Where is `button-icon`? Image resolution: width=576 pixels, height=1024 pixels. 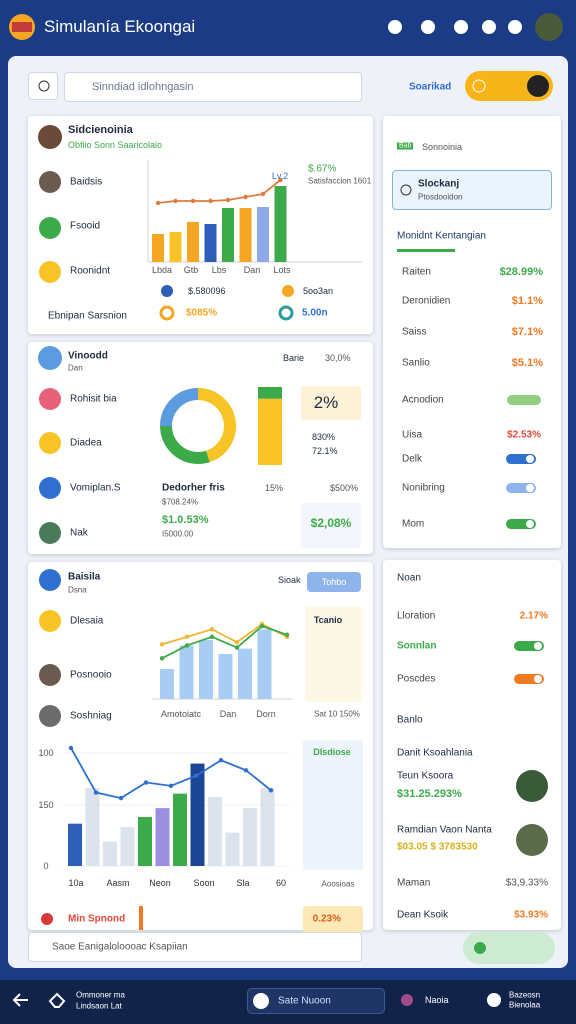 button-icon is located at coordinates (479, 86).